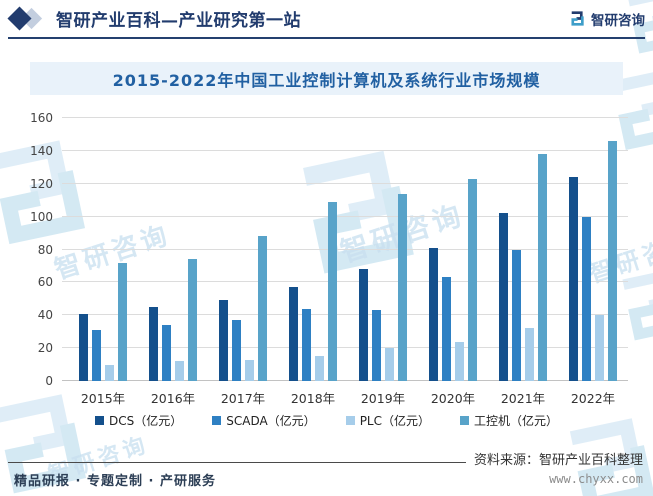 The image size is (653, 496). Describe the element at coordinates (618, 20) in the screenshot. I see `brand-name: 智研咨询` at that location.